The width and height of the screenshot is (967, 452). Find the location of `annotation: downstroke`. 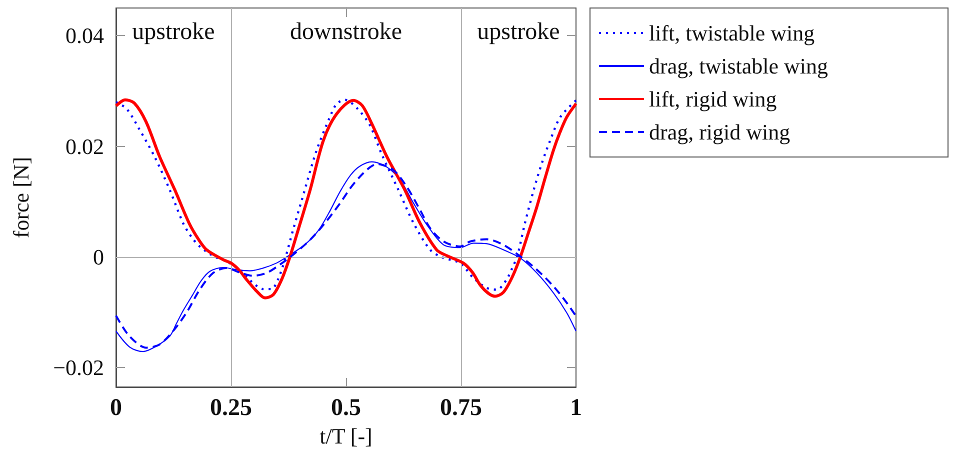

annotation: downstroke is located at coordinates (346, 32).